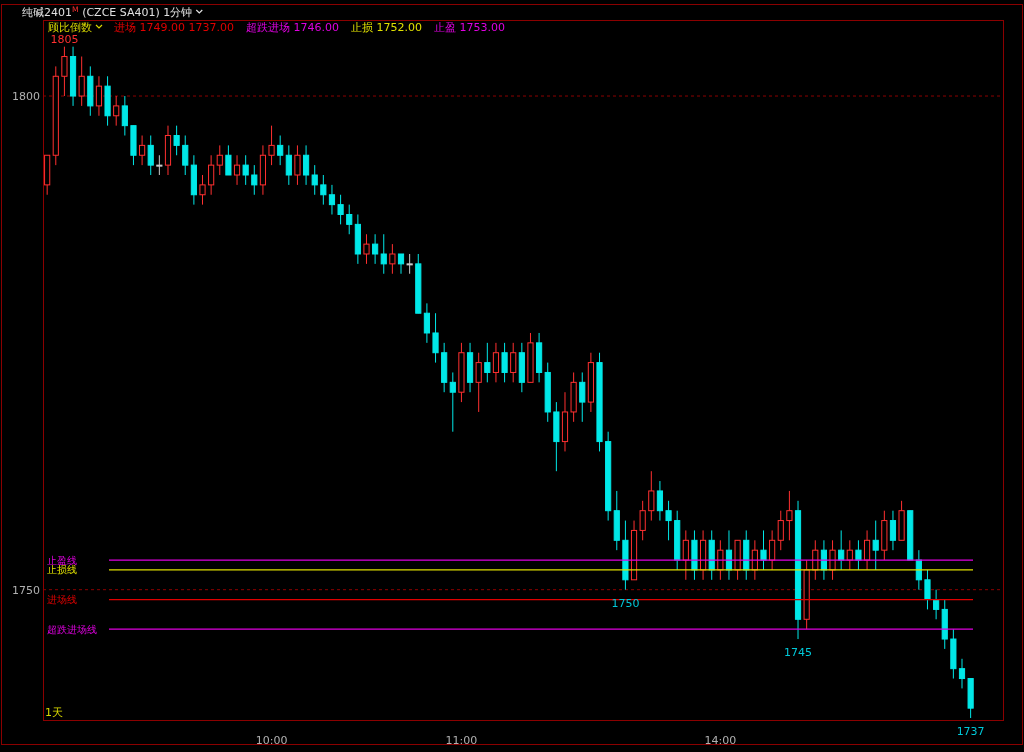 This screenshot has height=752, width=1024. Describe the element at coordinates (54, 712) in the screenshot. I see `annotation: 1天` at that location.